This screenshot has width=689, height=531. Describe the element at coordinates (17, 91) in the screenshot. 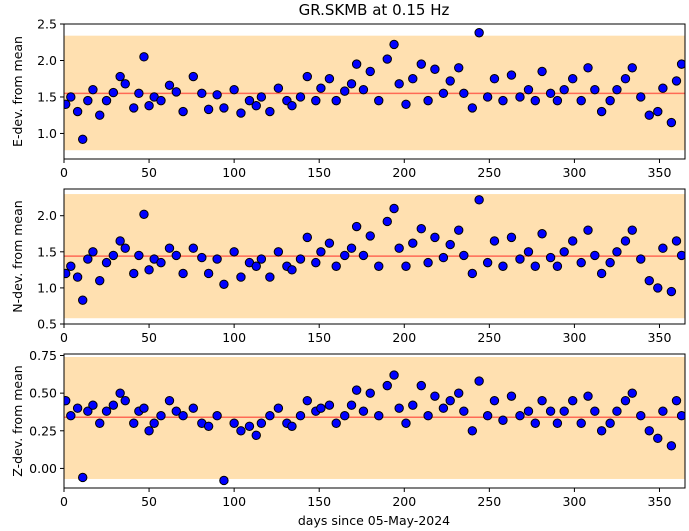

I see `y-axis-label-e: E-dev. from mean` at that location.